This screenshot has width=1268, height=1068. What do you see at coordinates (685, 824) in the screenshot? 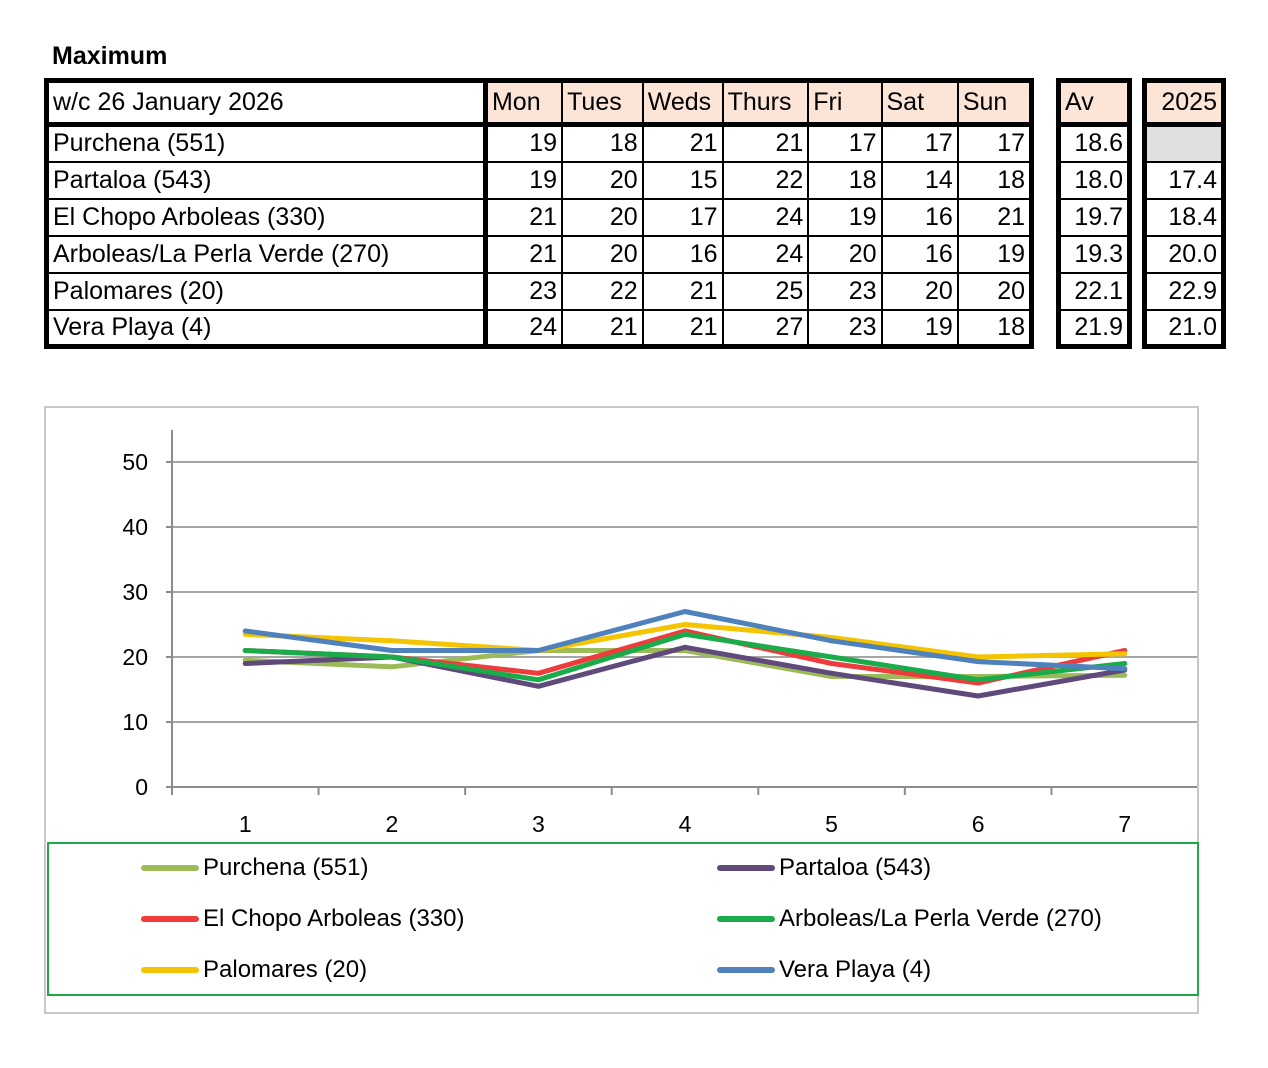
I see `x-tick-label: 4` at bounding box center [685, 824].